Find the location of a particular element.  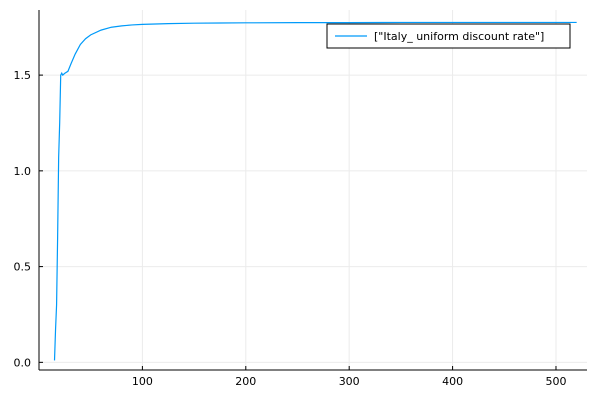

x-tick-label: 500 is located at coordinates (555, 381).